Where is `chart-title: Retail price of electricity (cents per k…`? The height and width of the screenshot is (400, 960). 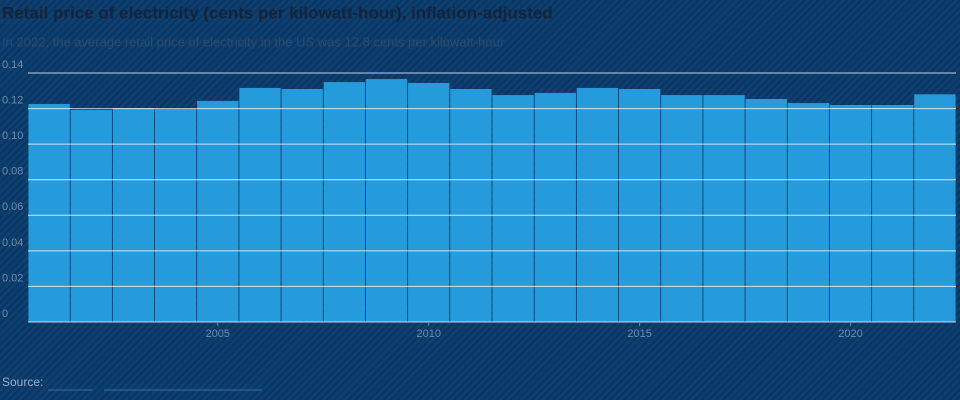 chart-title: Retail price of electricity (cents per k… is located at coordinates (277, 12).